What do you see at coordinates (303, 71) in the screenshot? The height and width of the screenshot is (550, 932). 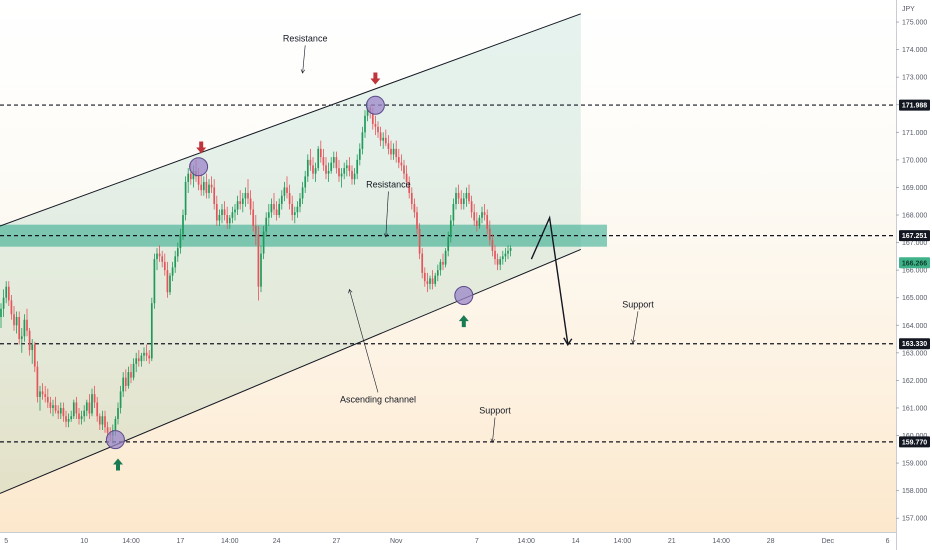 I see `annotation-pointer-head` at bounding box center [303, 71].